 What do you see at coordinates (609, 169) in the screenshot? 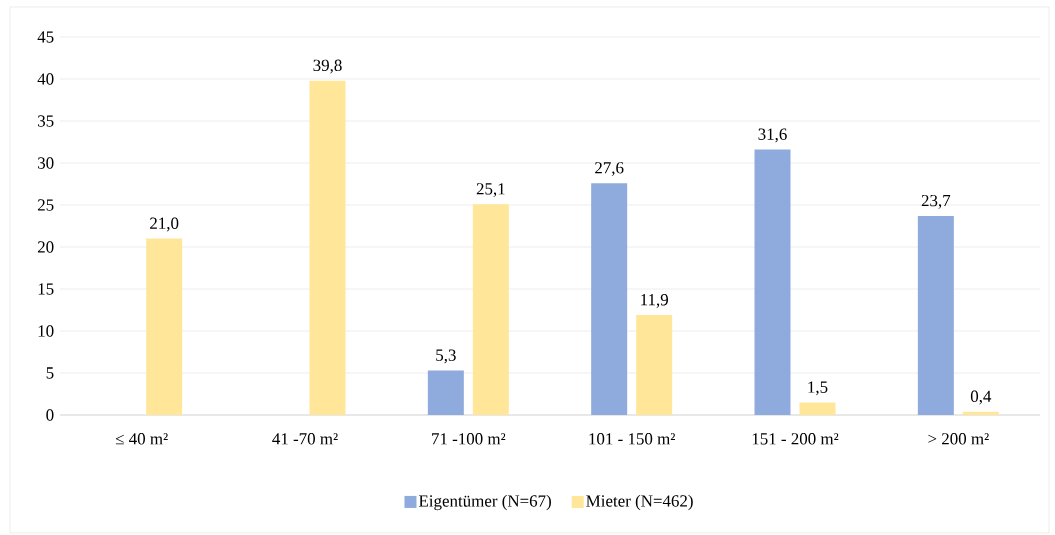
I see `data-label: 27,6` at bounding box center [609, 169].